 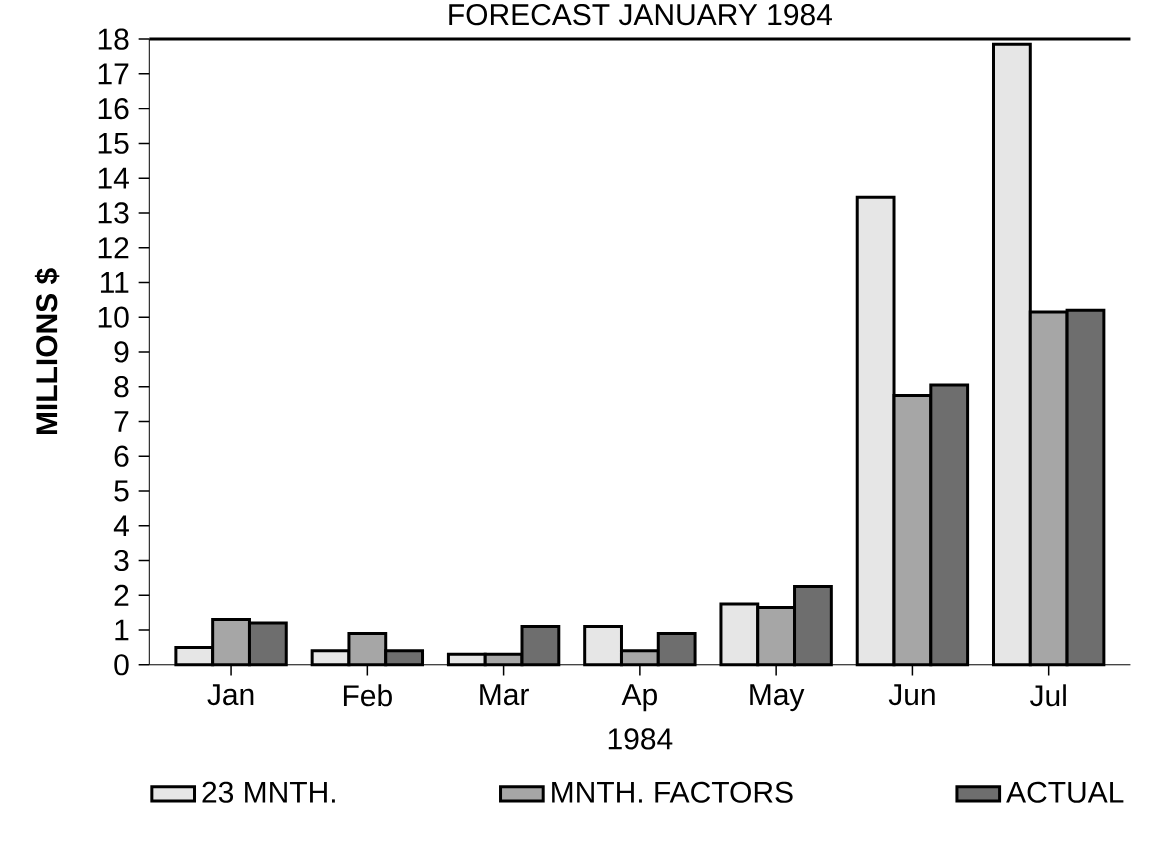 I want to click on y-axis-title: MILLIONS $, so click(x=47, y=351).